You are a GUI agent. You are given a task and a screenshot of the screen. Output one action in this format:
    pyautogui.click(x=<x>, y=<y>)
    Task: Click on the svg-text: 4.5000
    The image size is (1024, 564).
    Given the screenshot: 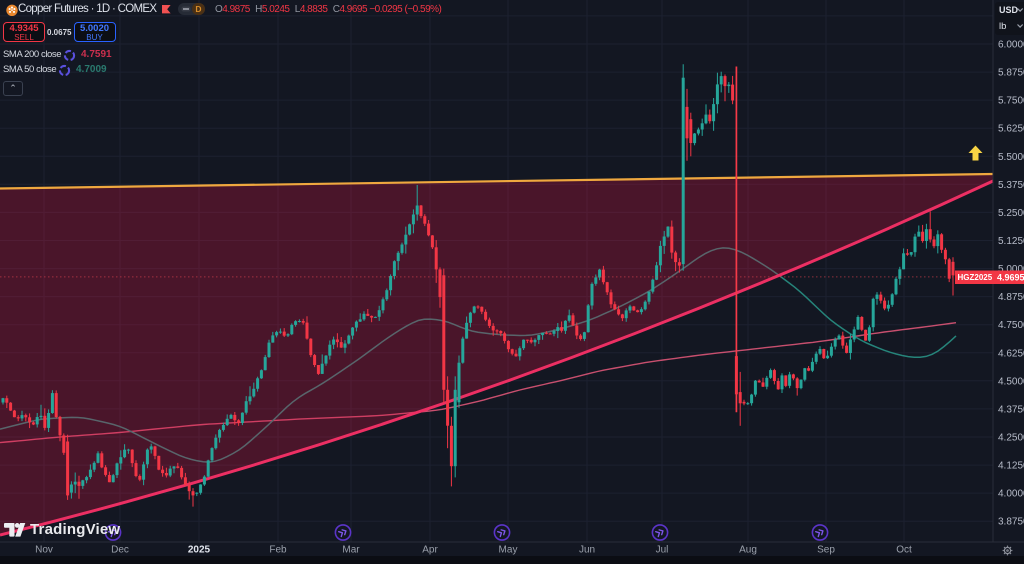 What is the action you would take?
    pyautogui.click(x=1011, y=381)
    